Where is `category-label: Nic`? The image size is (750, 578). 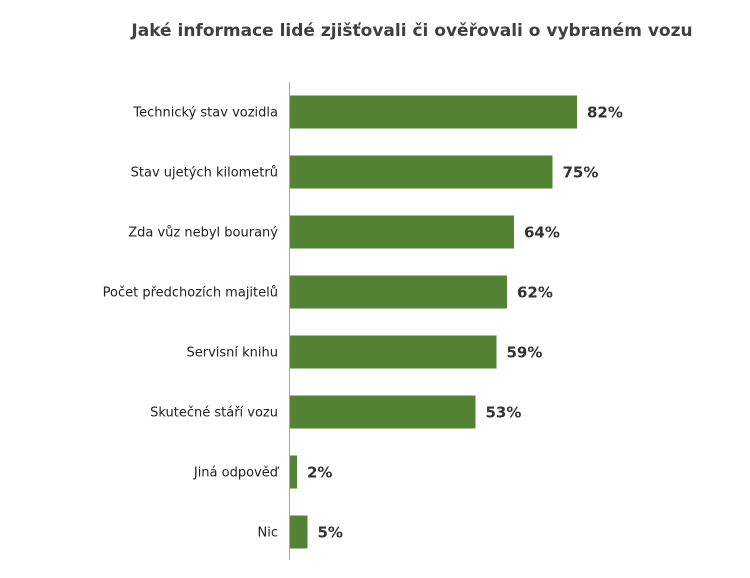 category-label: Nic is located at coordinates (268, 533).